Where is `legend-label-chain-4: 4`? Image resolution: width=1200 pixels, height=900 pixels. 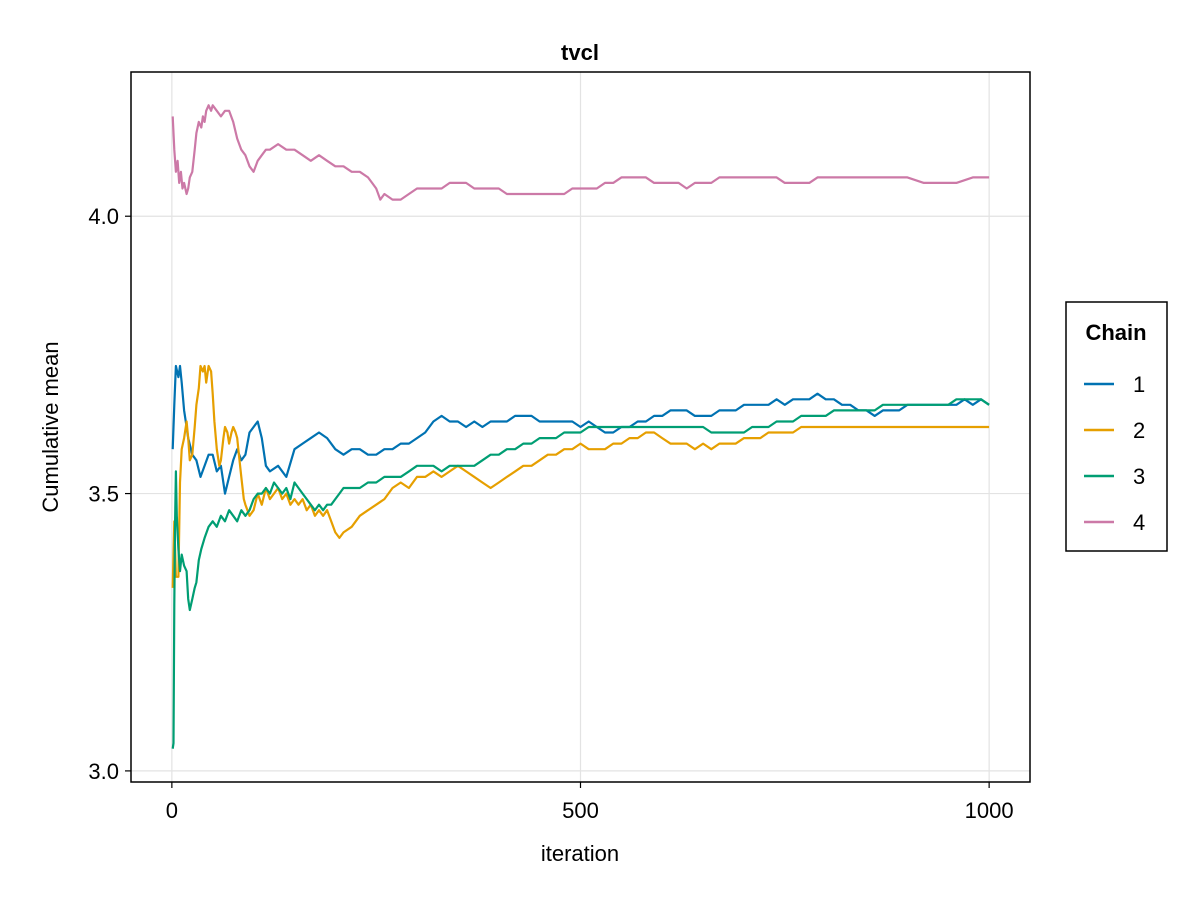
legend-label-chain-4: 4 is located at coordinates (1139, 522).